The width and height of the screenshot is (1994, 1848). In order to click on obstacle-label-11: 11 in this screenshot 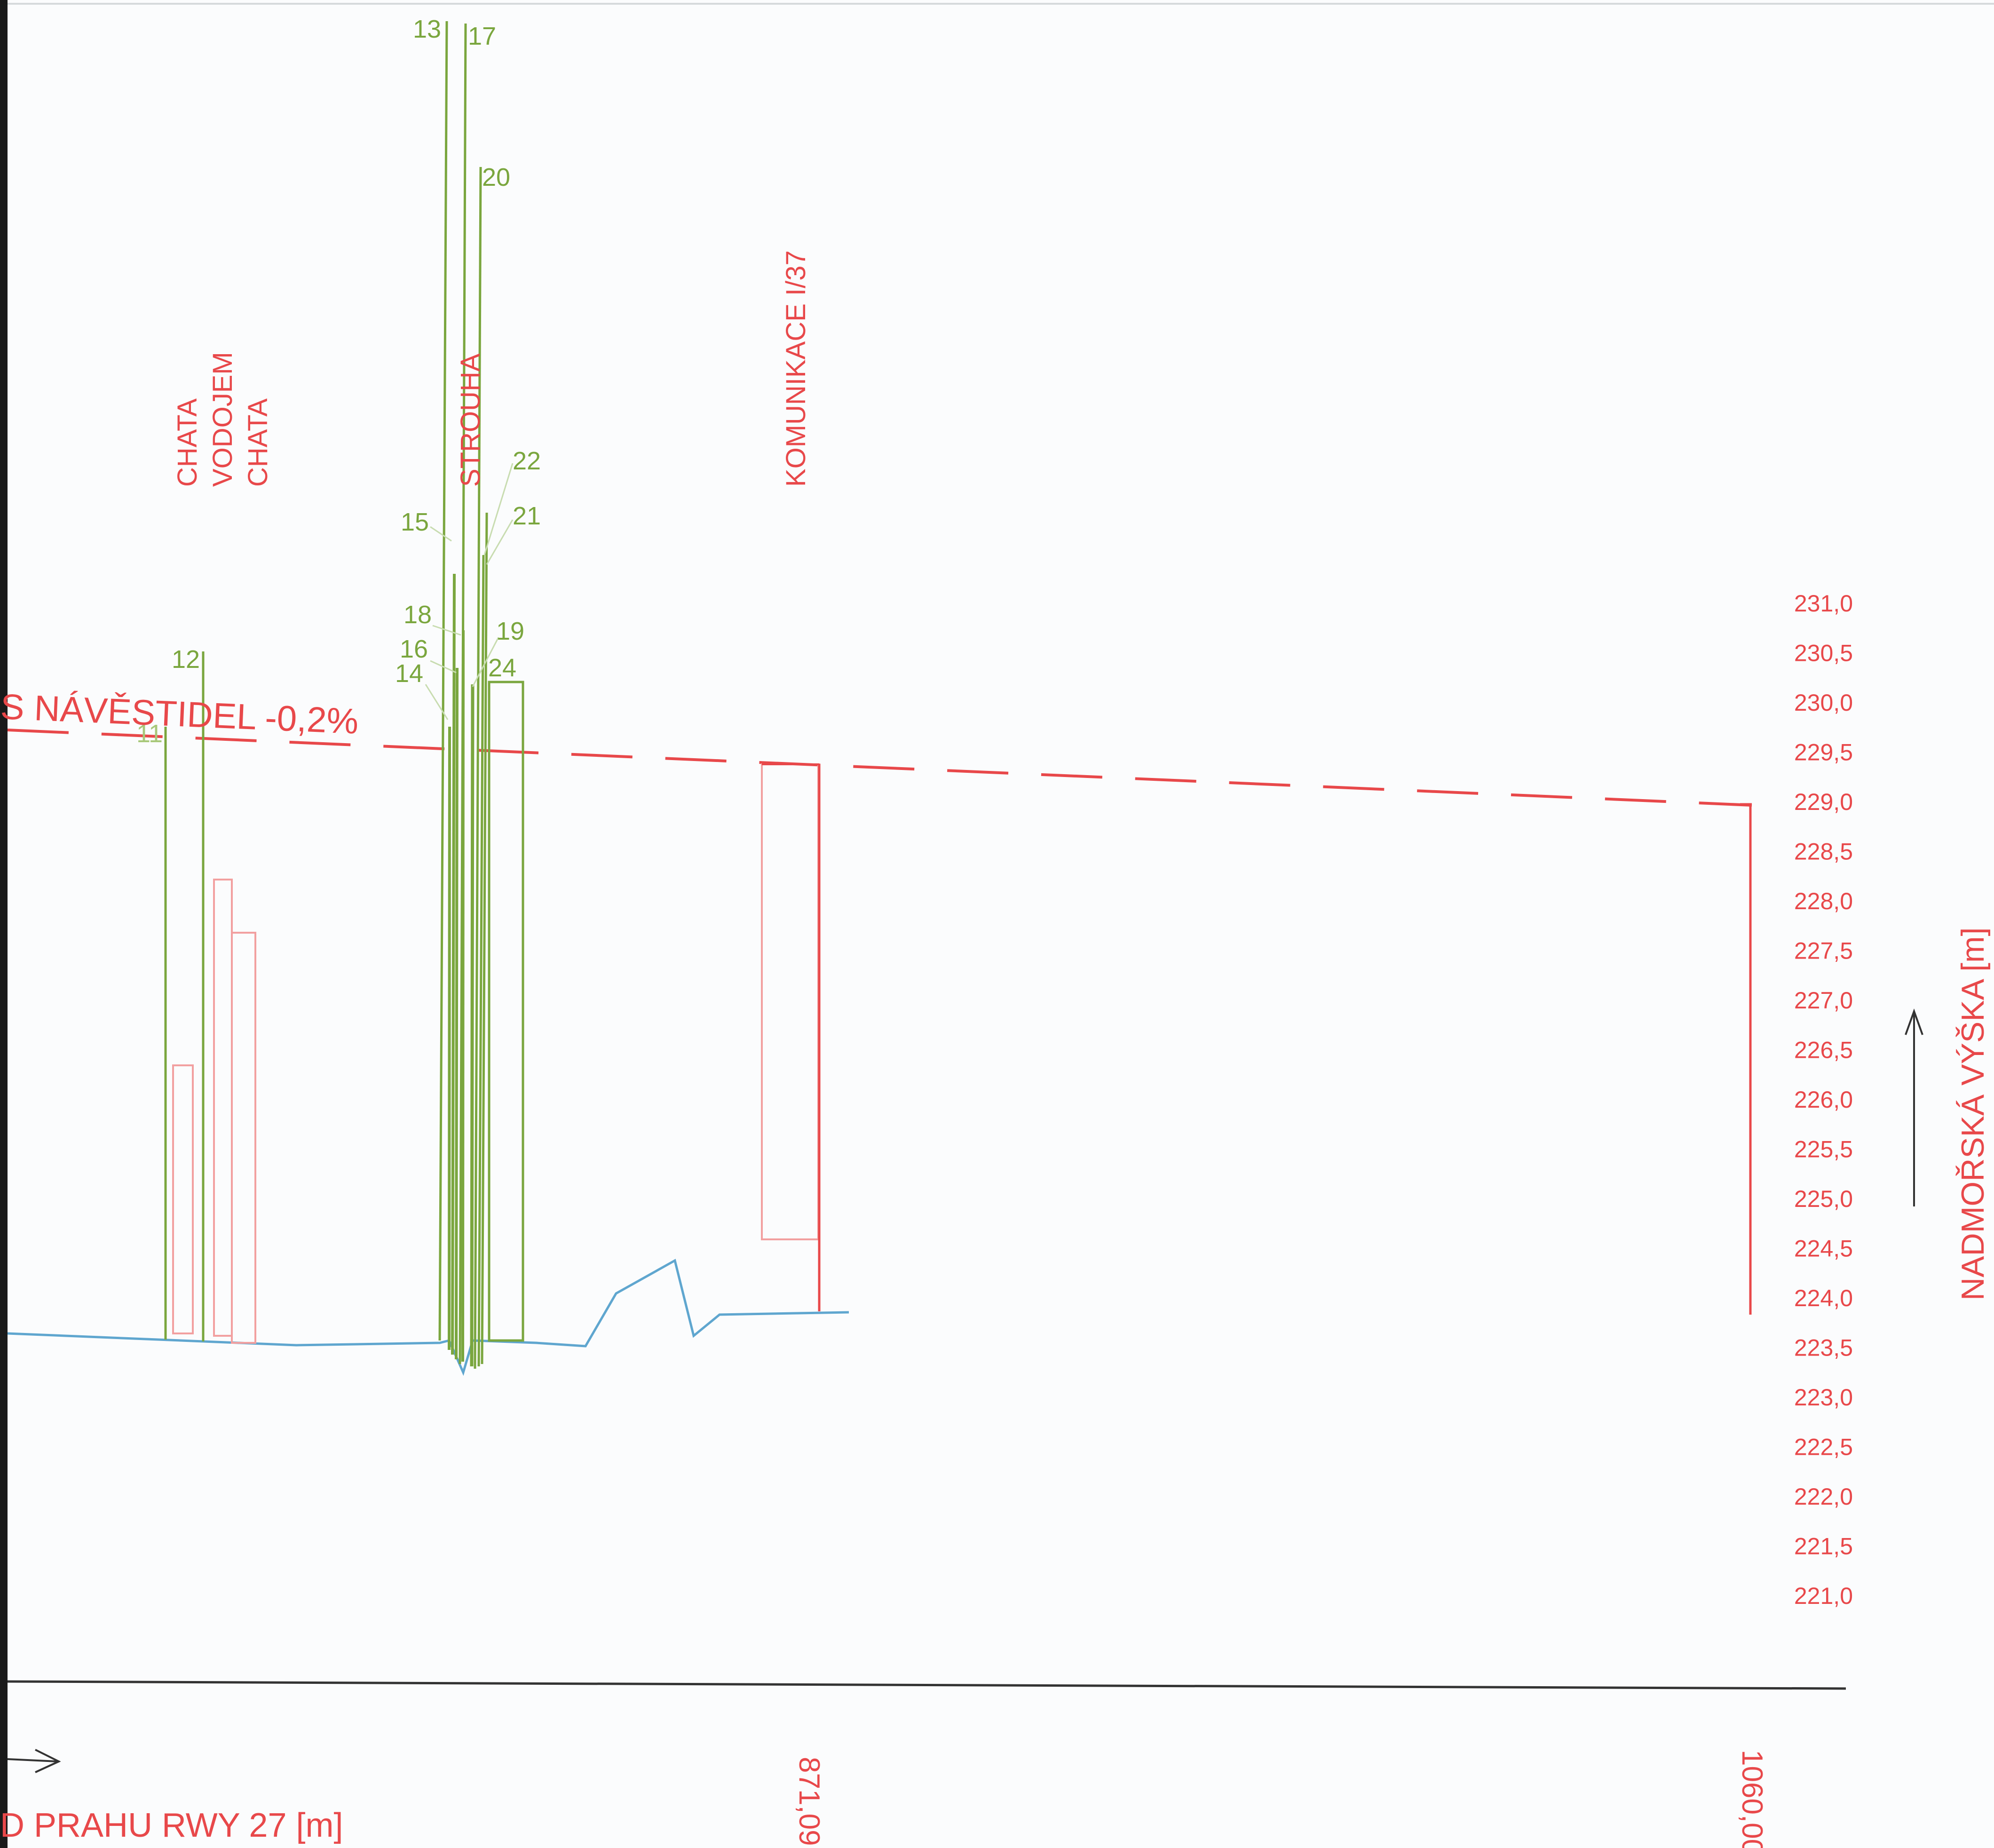, I will do `click(149, 734)`.